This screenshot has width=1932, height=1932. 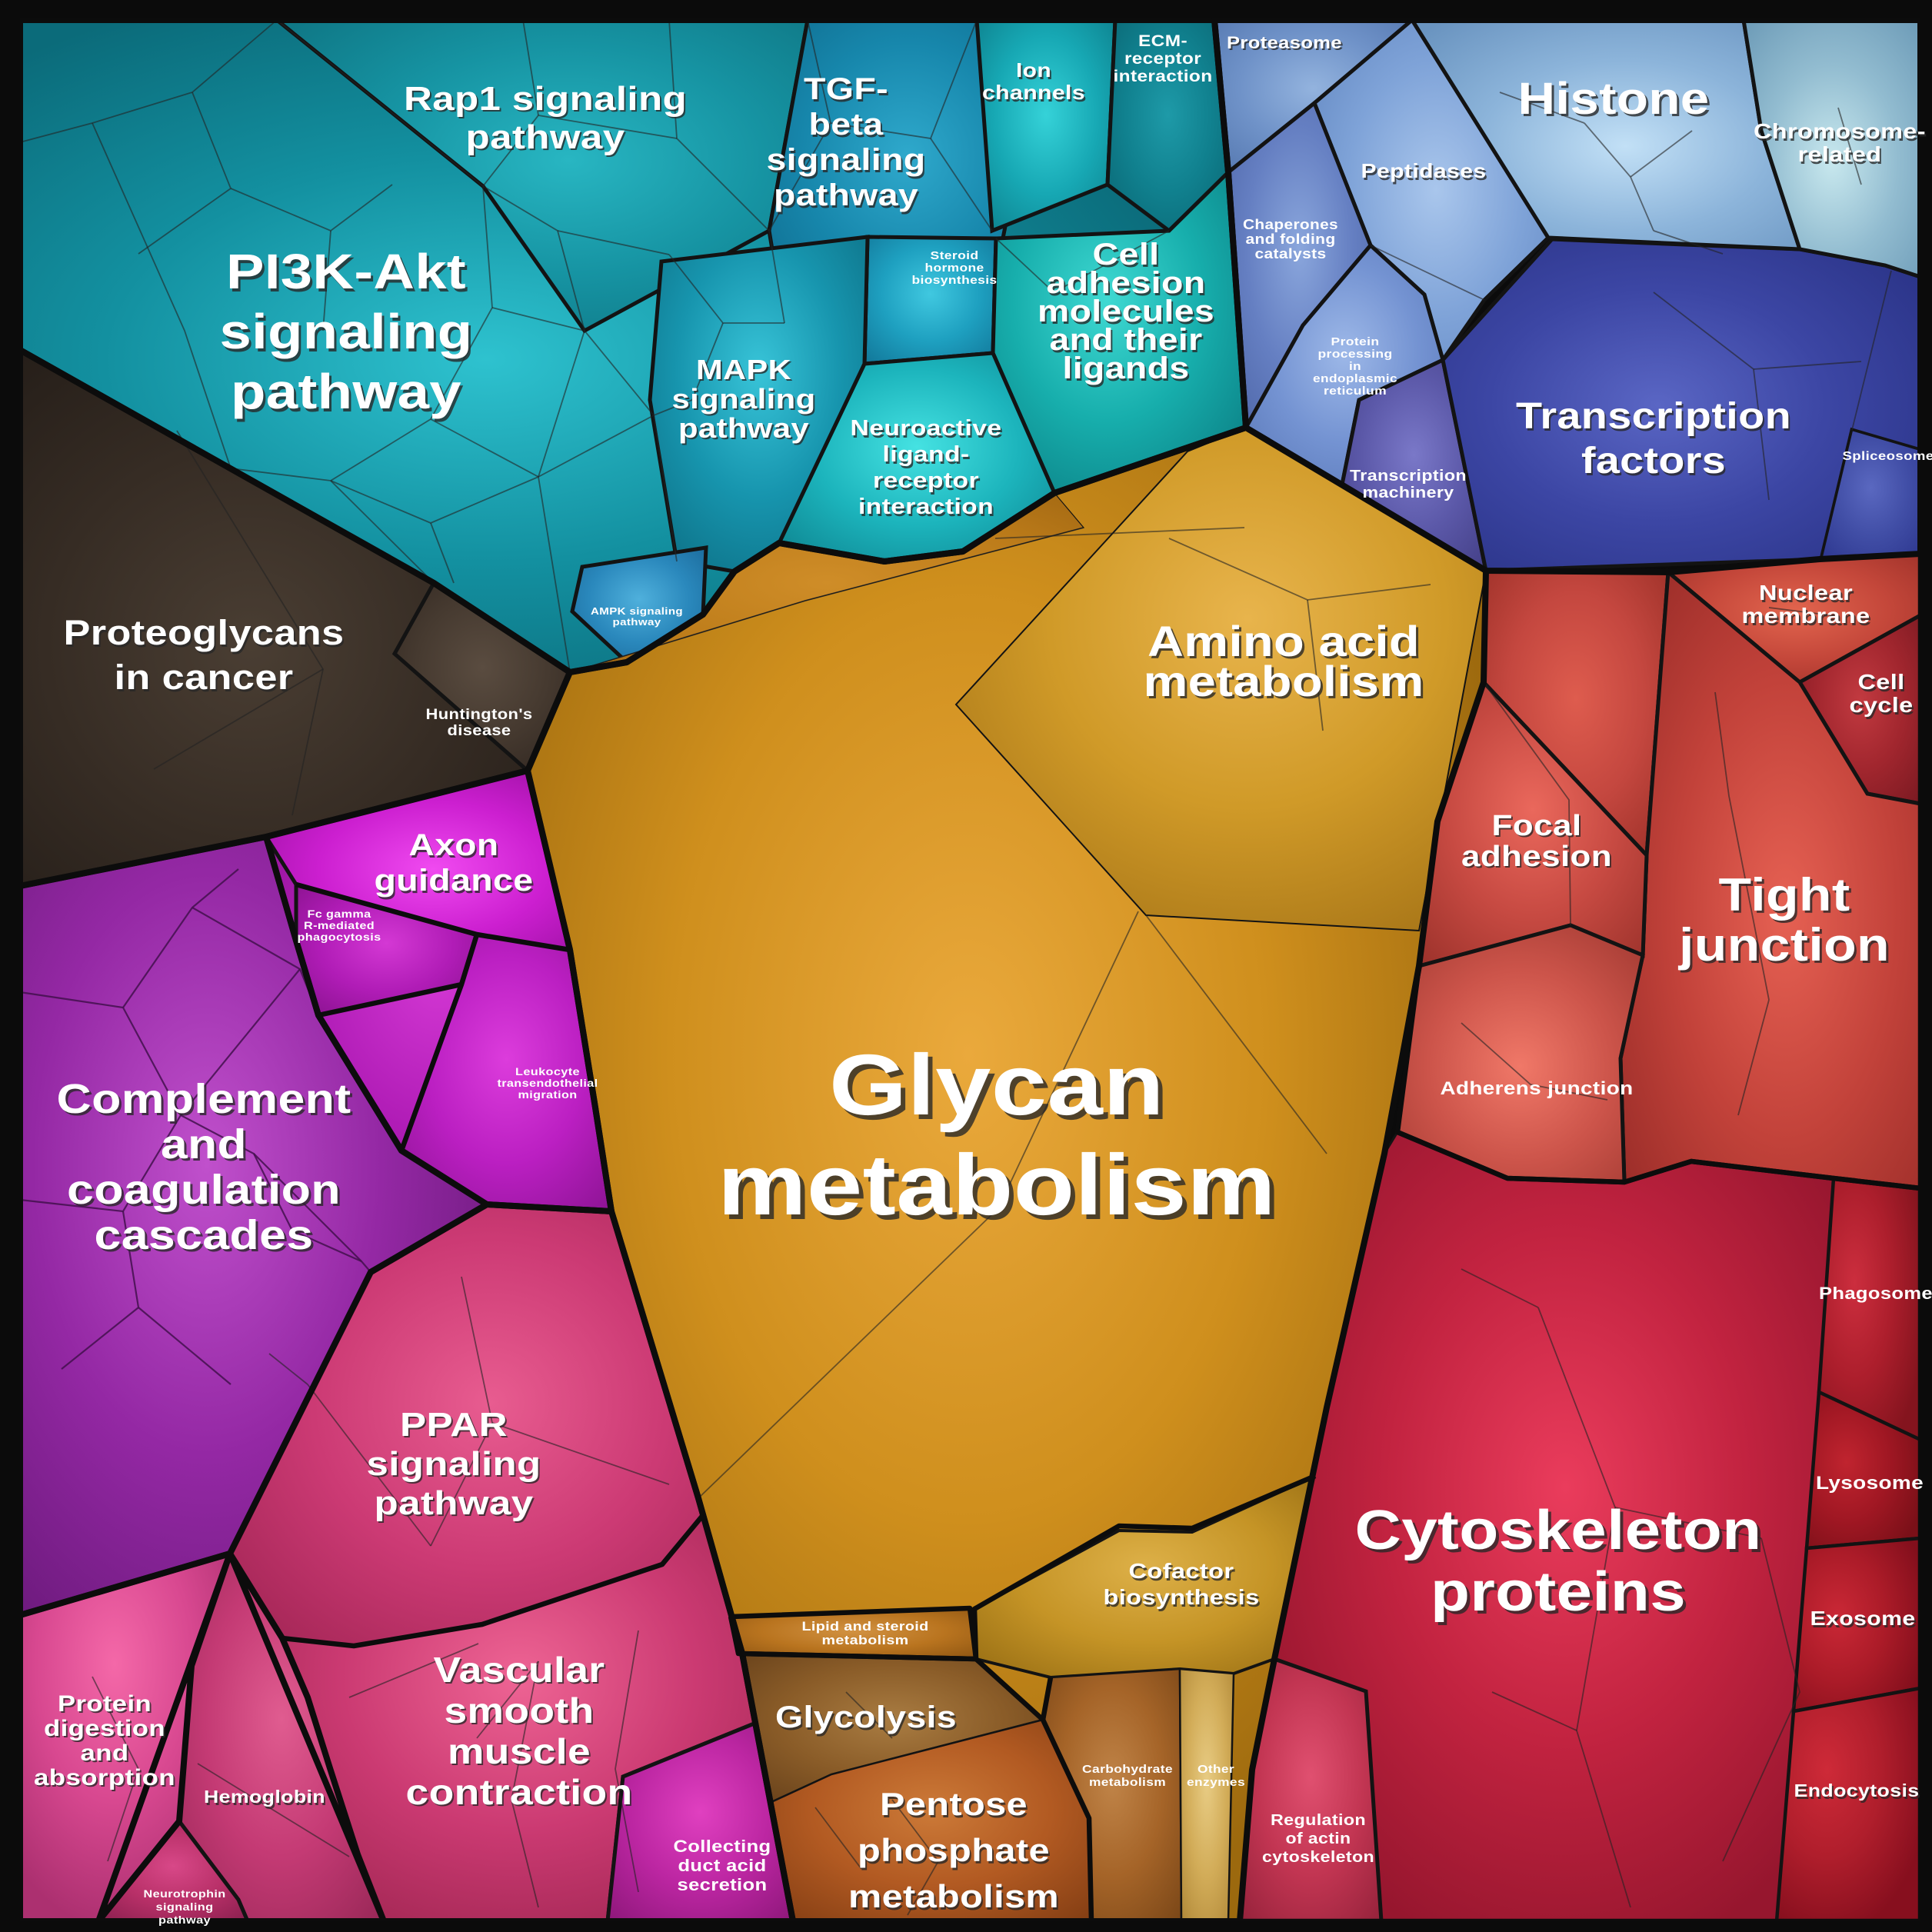 What do you see at coordinates (1537, 1088) in the screenshot?
I see `svg-text: Adherens junction` at bounding box center [1537, 1088].